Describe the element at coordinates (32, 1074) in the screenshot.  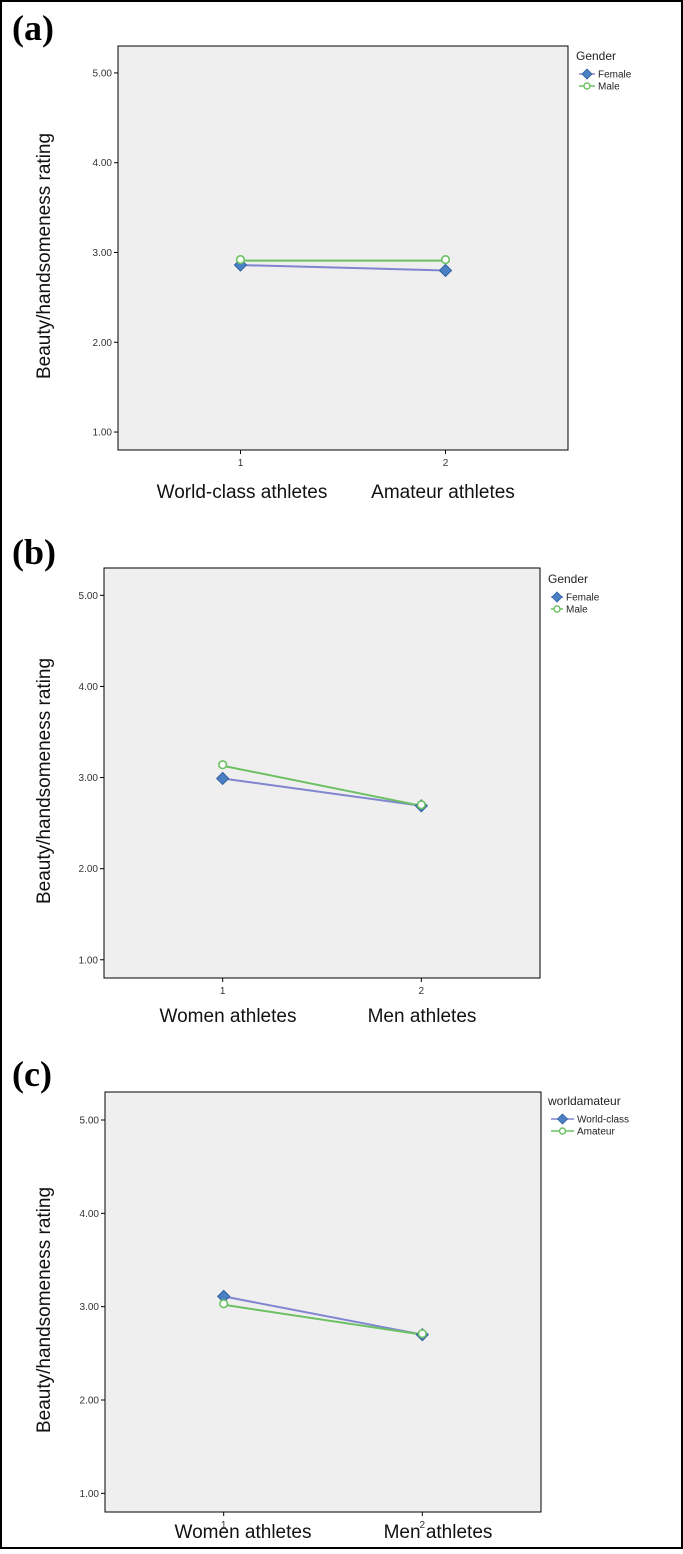
I see `panel-label: (c)` at that location.